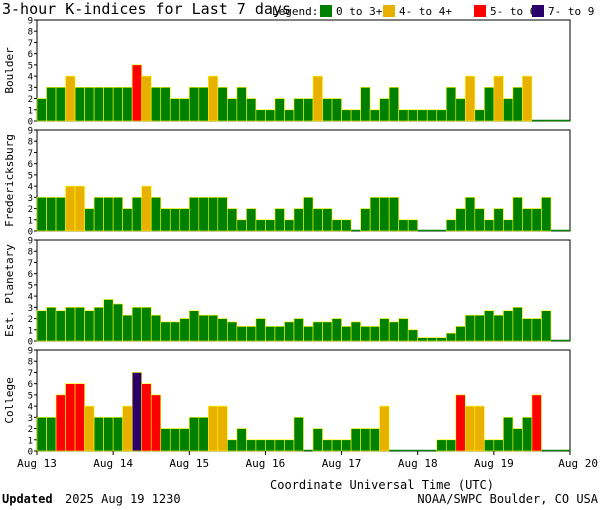 This screenshot has width=600, height=510. I want to click on panel-label: Fredericksburg, so click(9, 180).